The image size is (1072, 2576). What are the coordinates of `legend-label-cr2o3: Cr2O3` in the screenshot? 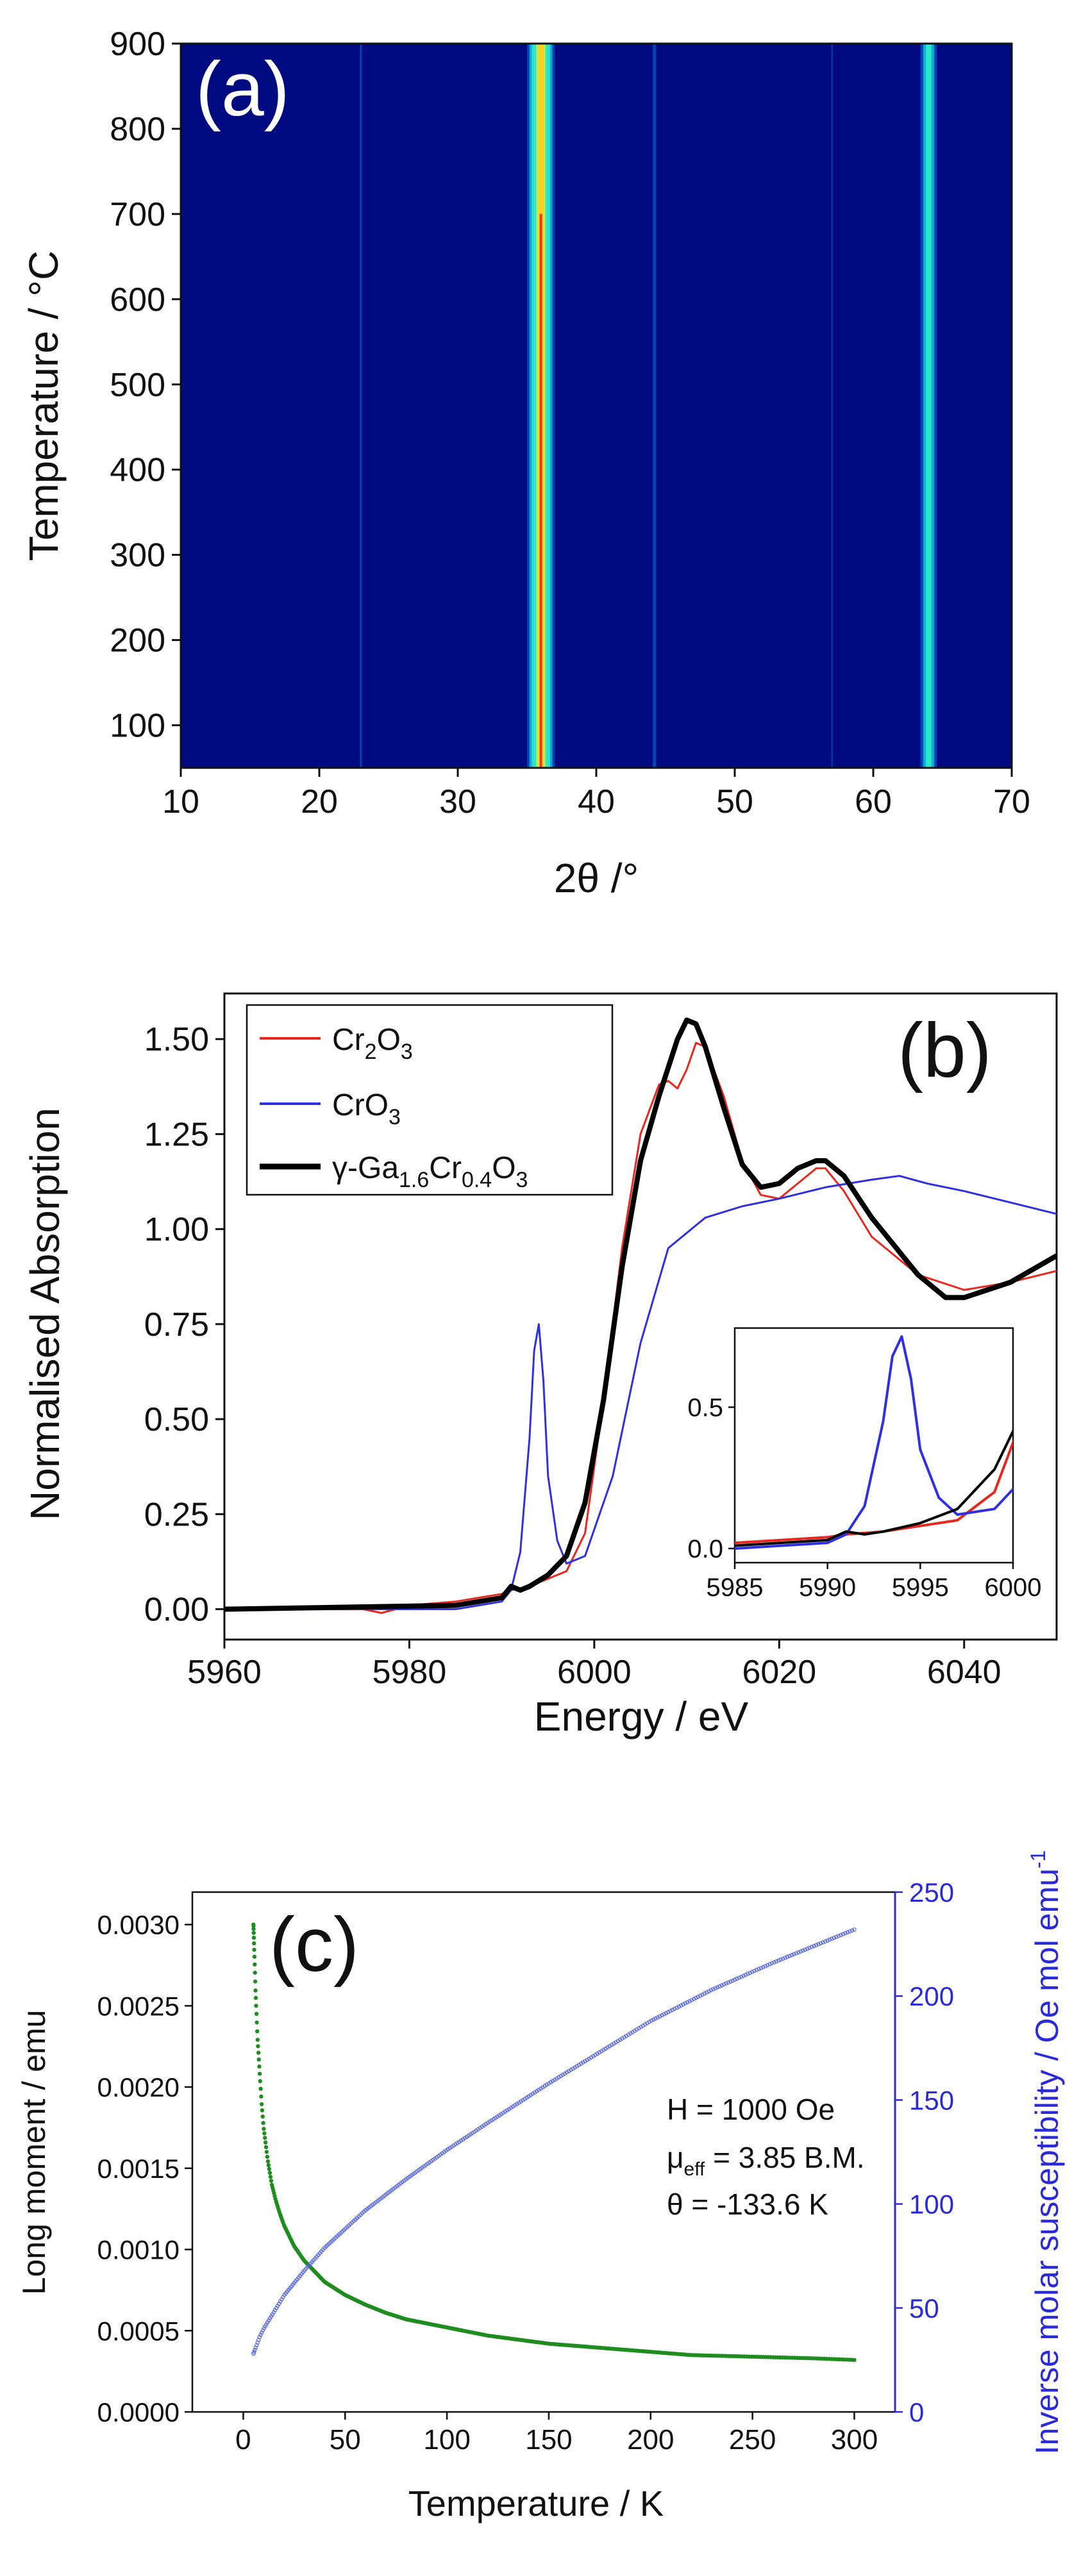 It's located at (372, 1043).